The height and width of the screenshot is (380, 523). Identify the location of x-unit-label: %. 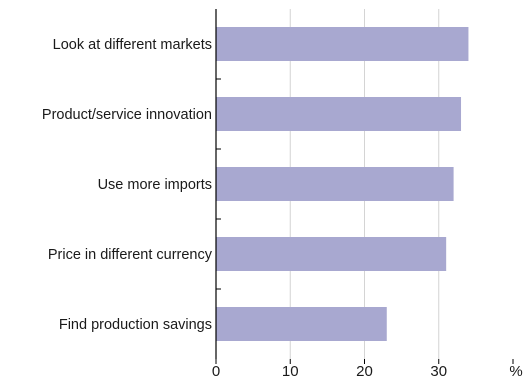
(515, 371).